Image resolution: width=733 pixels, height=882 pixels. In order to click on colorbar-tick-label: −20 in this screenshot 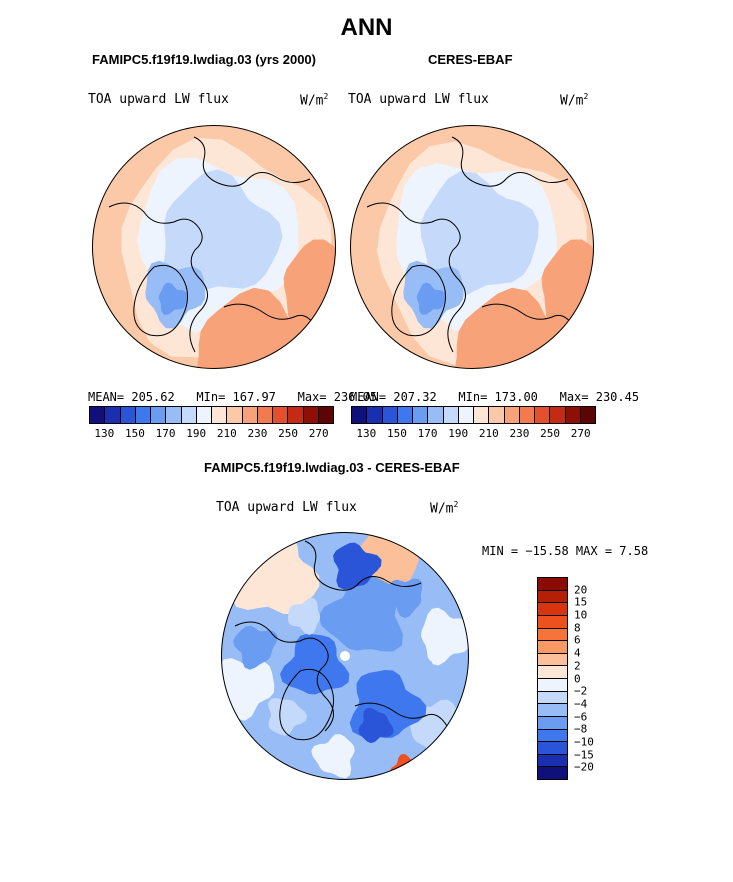, I will do `click(584, 767)`.